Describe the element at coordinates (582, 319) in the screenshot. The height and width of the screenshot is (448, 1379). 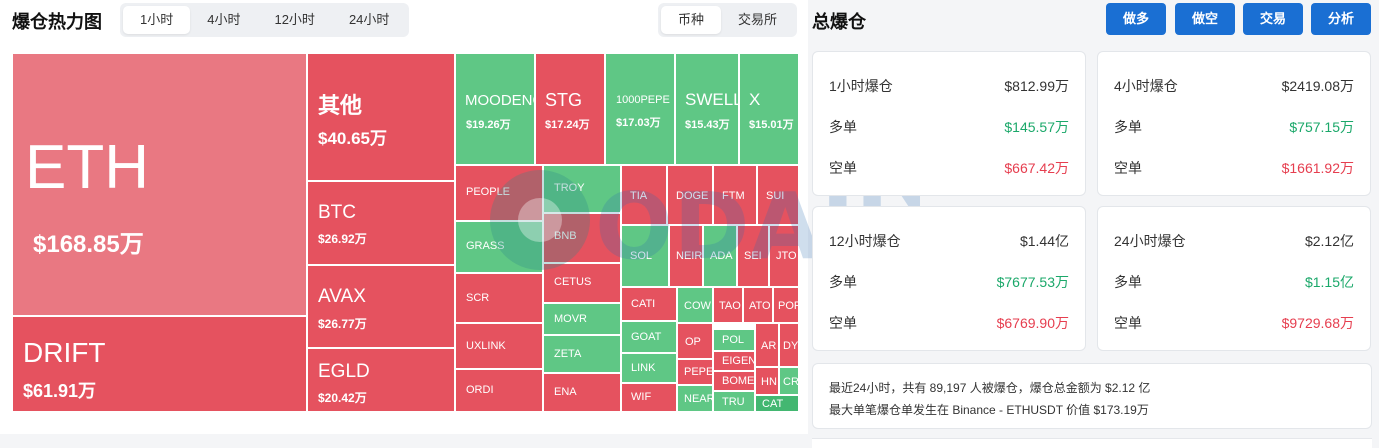
I see `tile-movr: MOVR` at that location.